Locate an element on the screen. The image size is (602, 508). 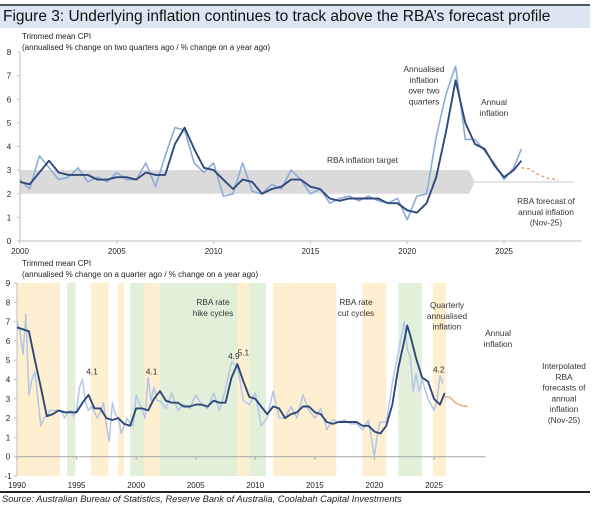
annotation-rba-forecast: annual inflation is located at coordinates (546, 212).